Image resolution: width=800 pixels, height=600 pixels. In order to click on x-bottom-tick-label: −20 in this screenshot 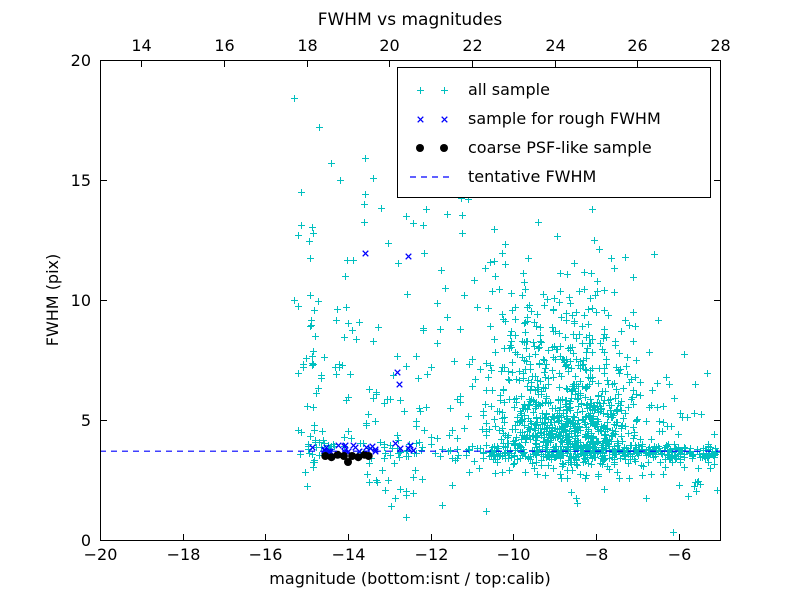, I will do `click(101, 554)`.